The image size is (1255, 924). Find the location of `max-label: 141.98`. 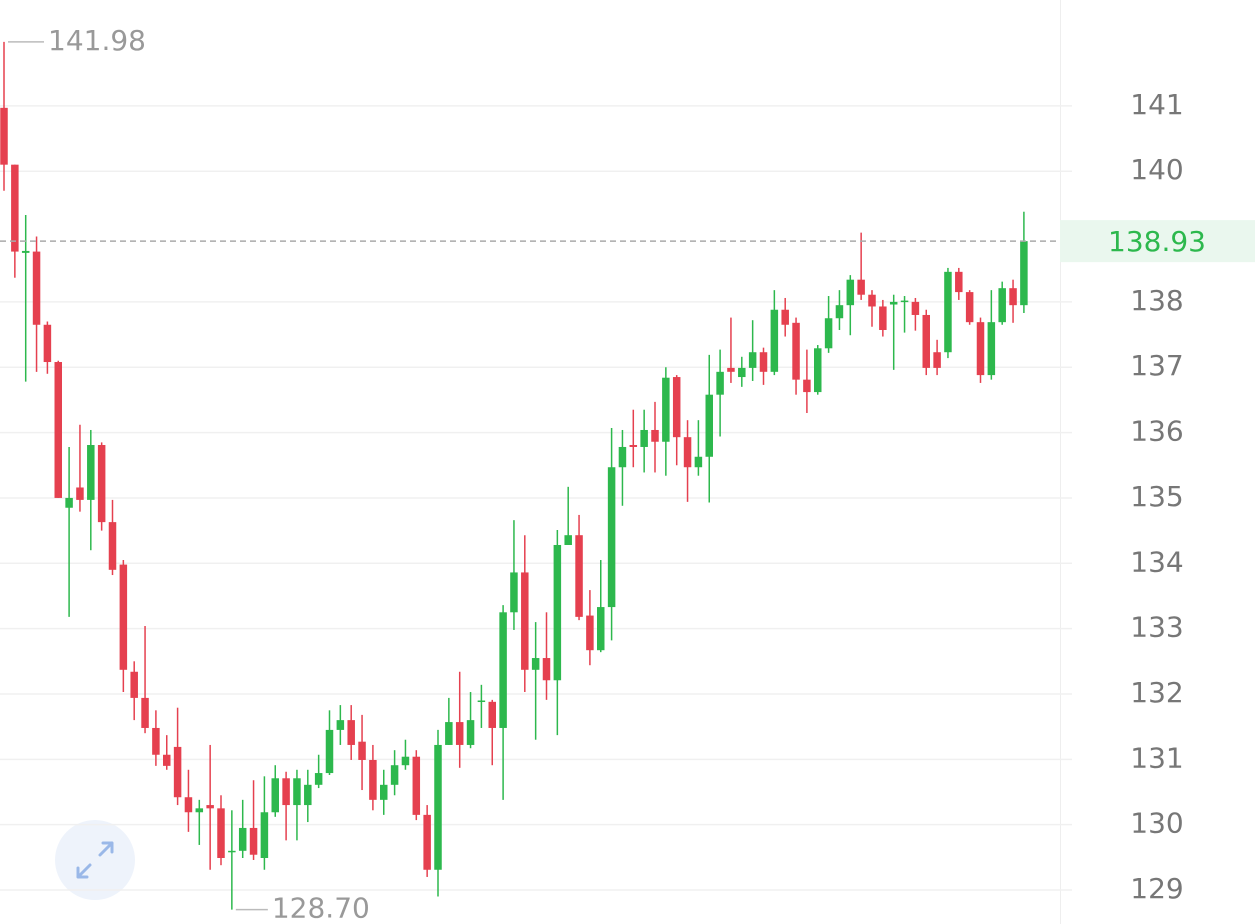

max-label: 141.98 is located at coordinates (97, 40).